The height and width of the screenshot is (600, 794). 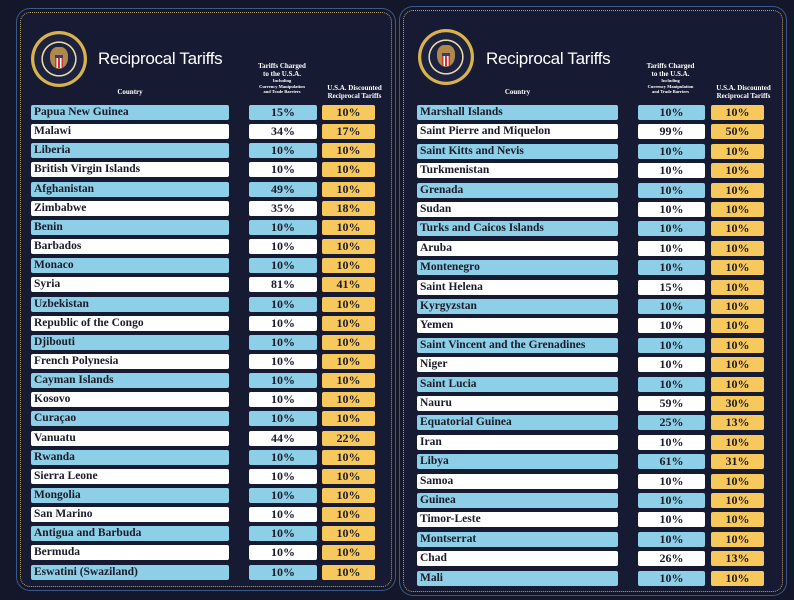 I want to click on country-cell: Saint Vincent and the Grenadines, so click(x=517, y=345).